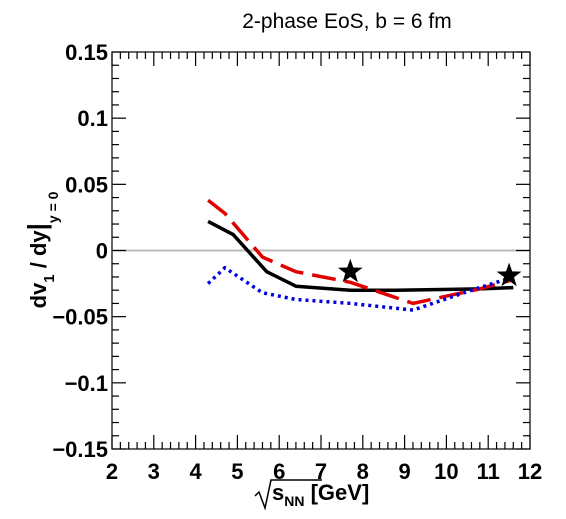 The width and height of the screenshot is (566, 519). I want to click on x-tick-label: 2, so click(112, 471).